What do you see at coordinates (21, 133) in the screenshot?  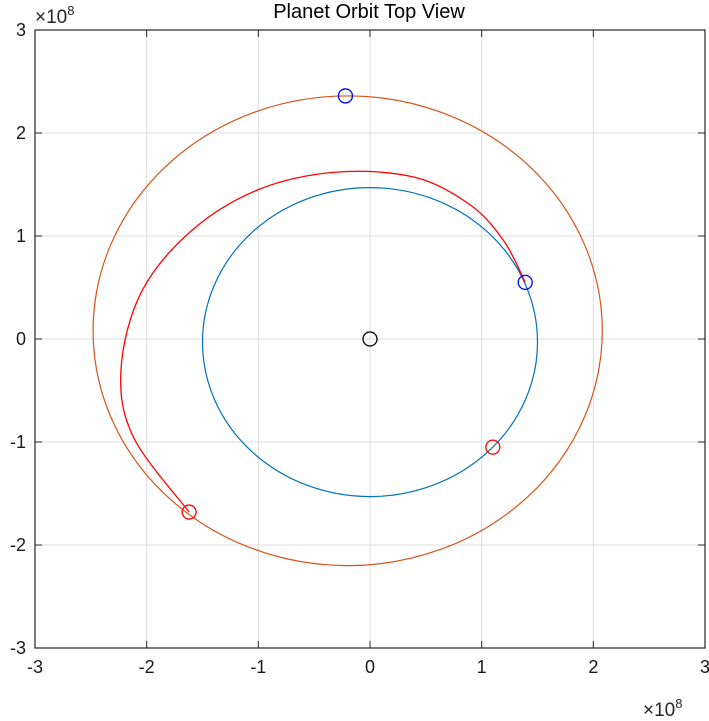 I see `y-tick-label: 2` at bounding box center [21, 133].